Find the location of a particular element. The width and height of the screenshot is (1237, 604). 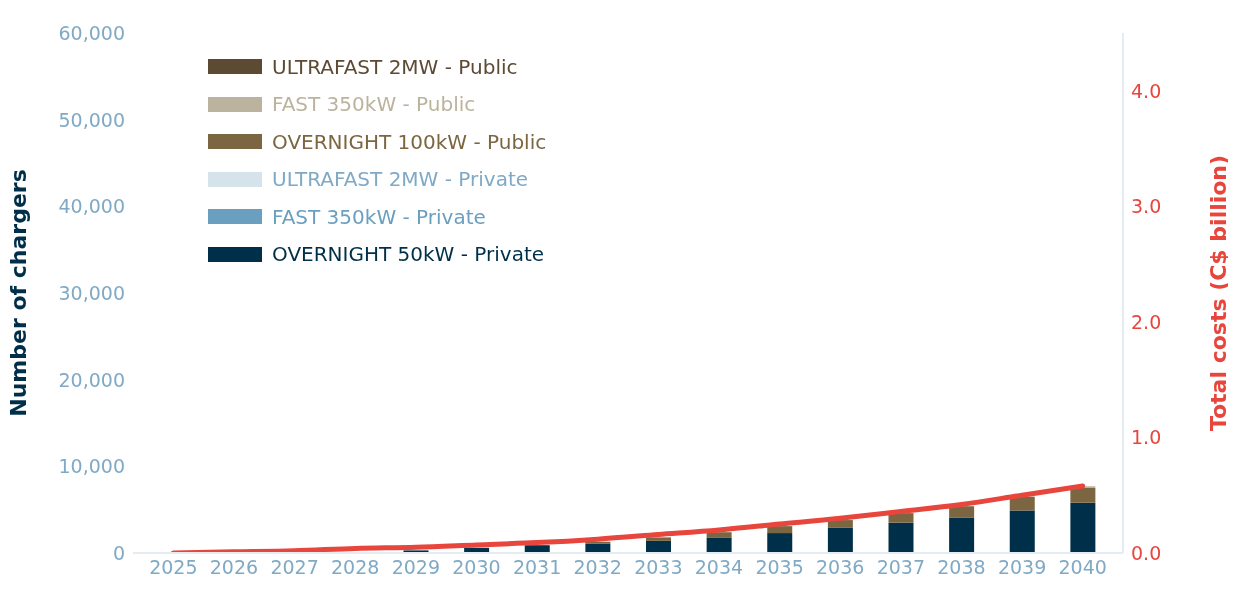

x-tick-label: 2033 is located at coordinates (658, 567).